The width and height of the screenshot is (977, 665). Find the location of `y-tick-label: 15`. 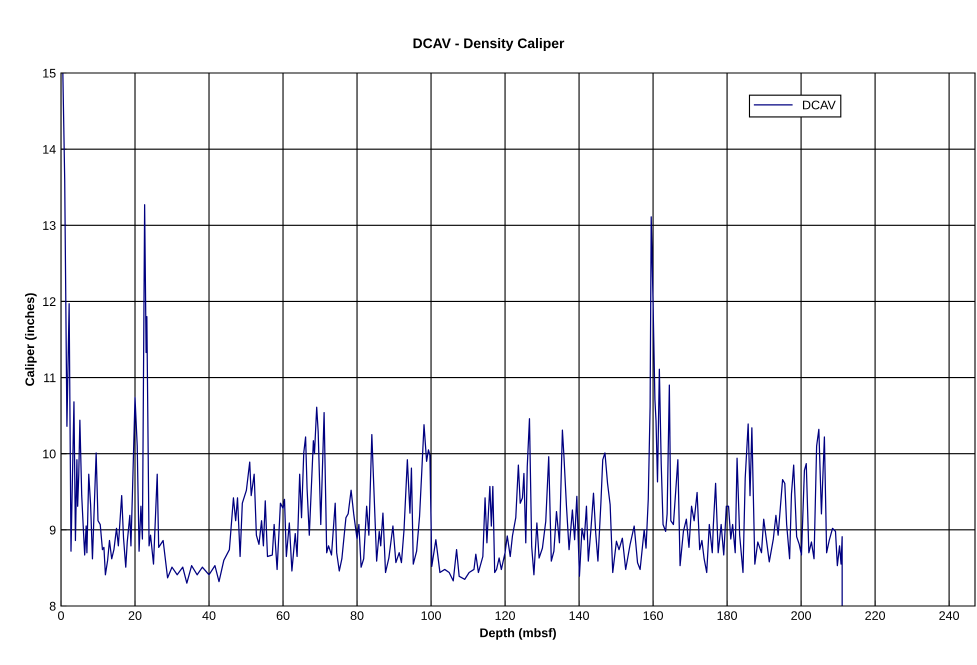

y-tick-label: 15 is located at coordinates (49, 73).